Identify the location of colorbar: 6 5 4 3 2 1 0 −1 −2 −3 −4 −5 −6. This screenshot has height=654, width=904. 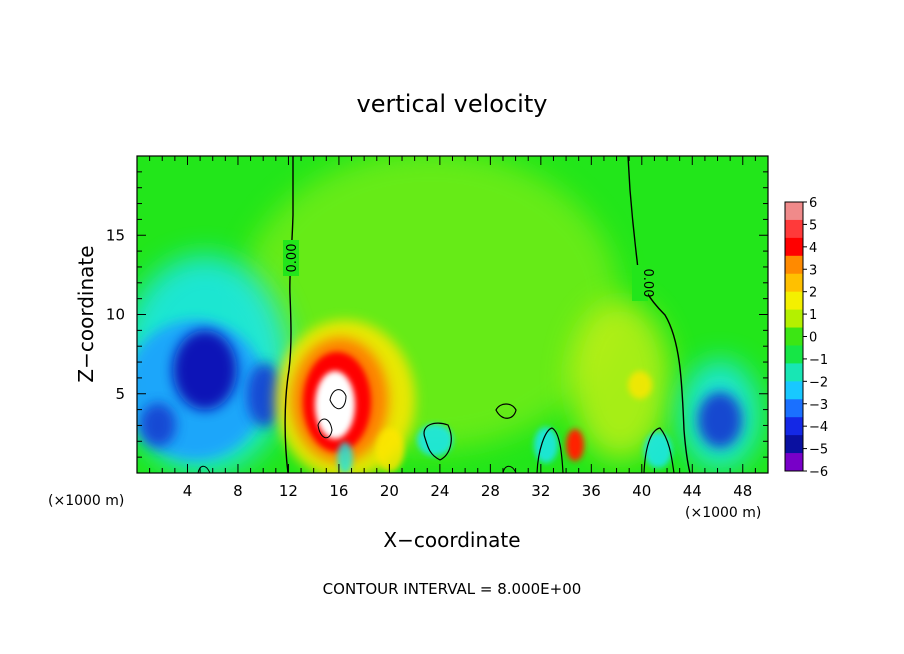
(806, 338).